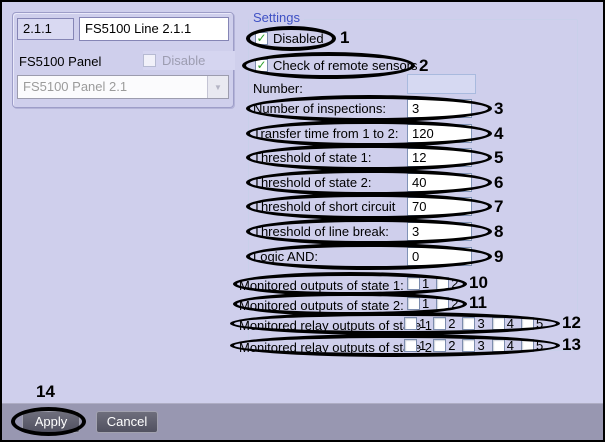  Describe the element at coordinates (499, 108) in the screenshot. I see `annotation-number-3: 3` at that location.